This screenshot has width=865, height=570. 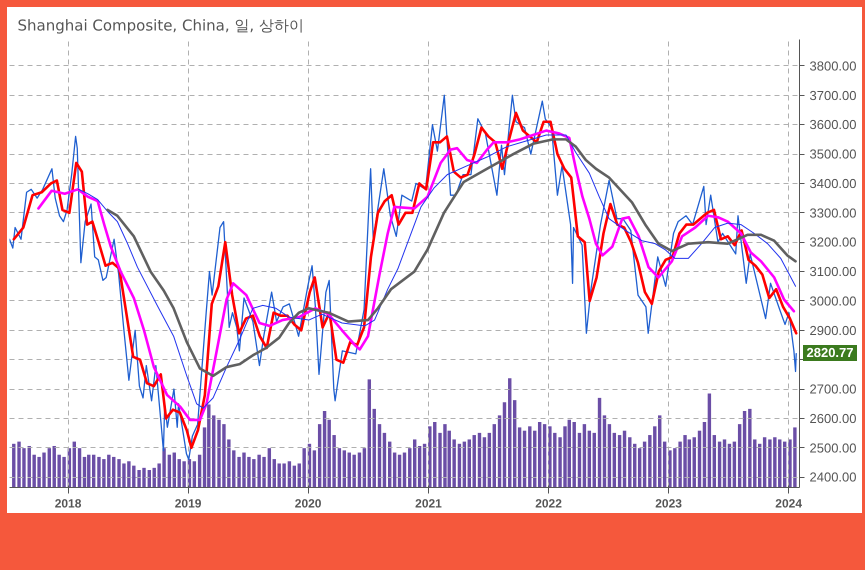 I want to click on y-tick-label: 2600.00, so click(x=833, y=418).